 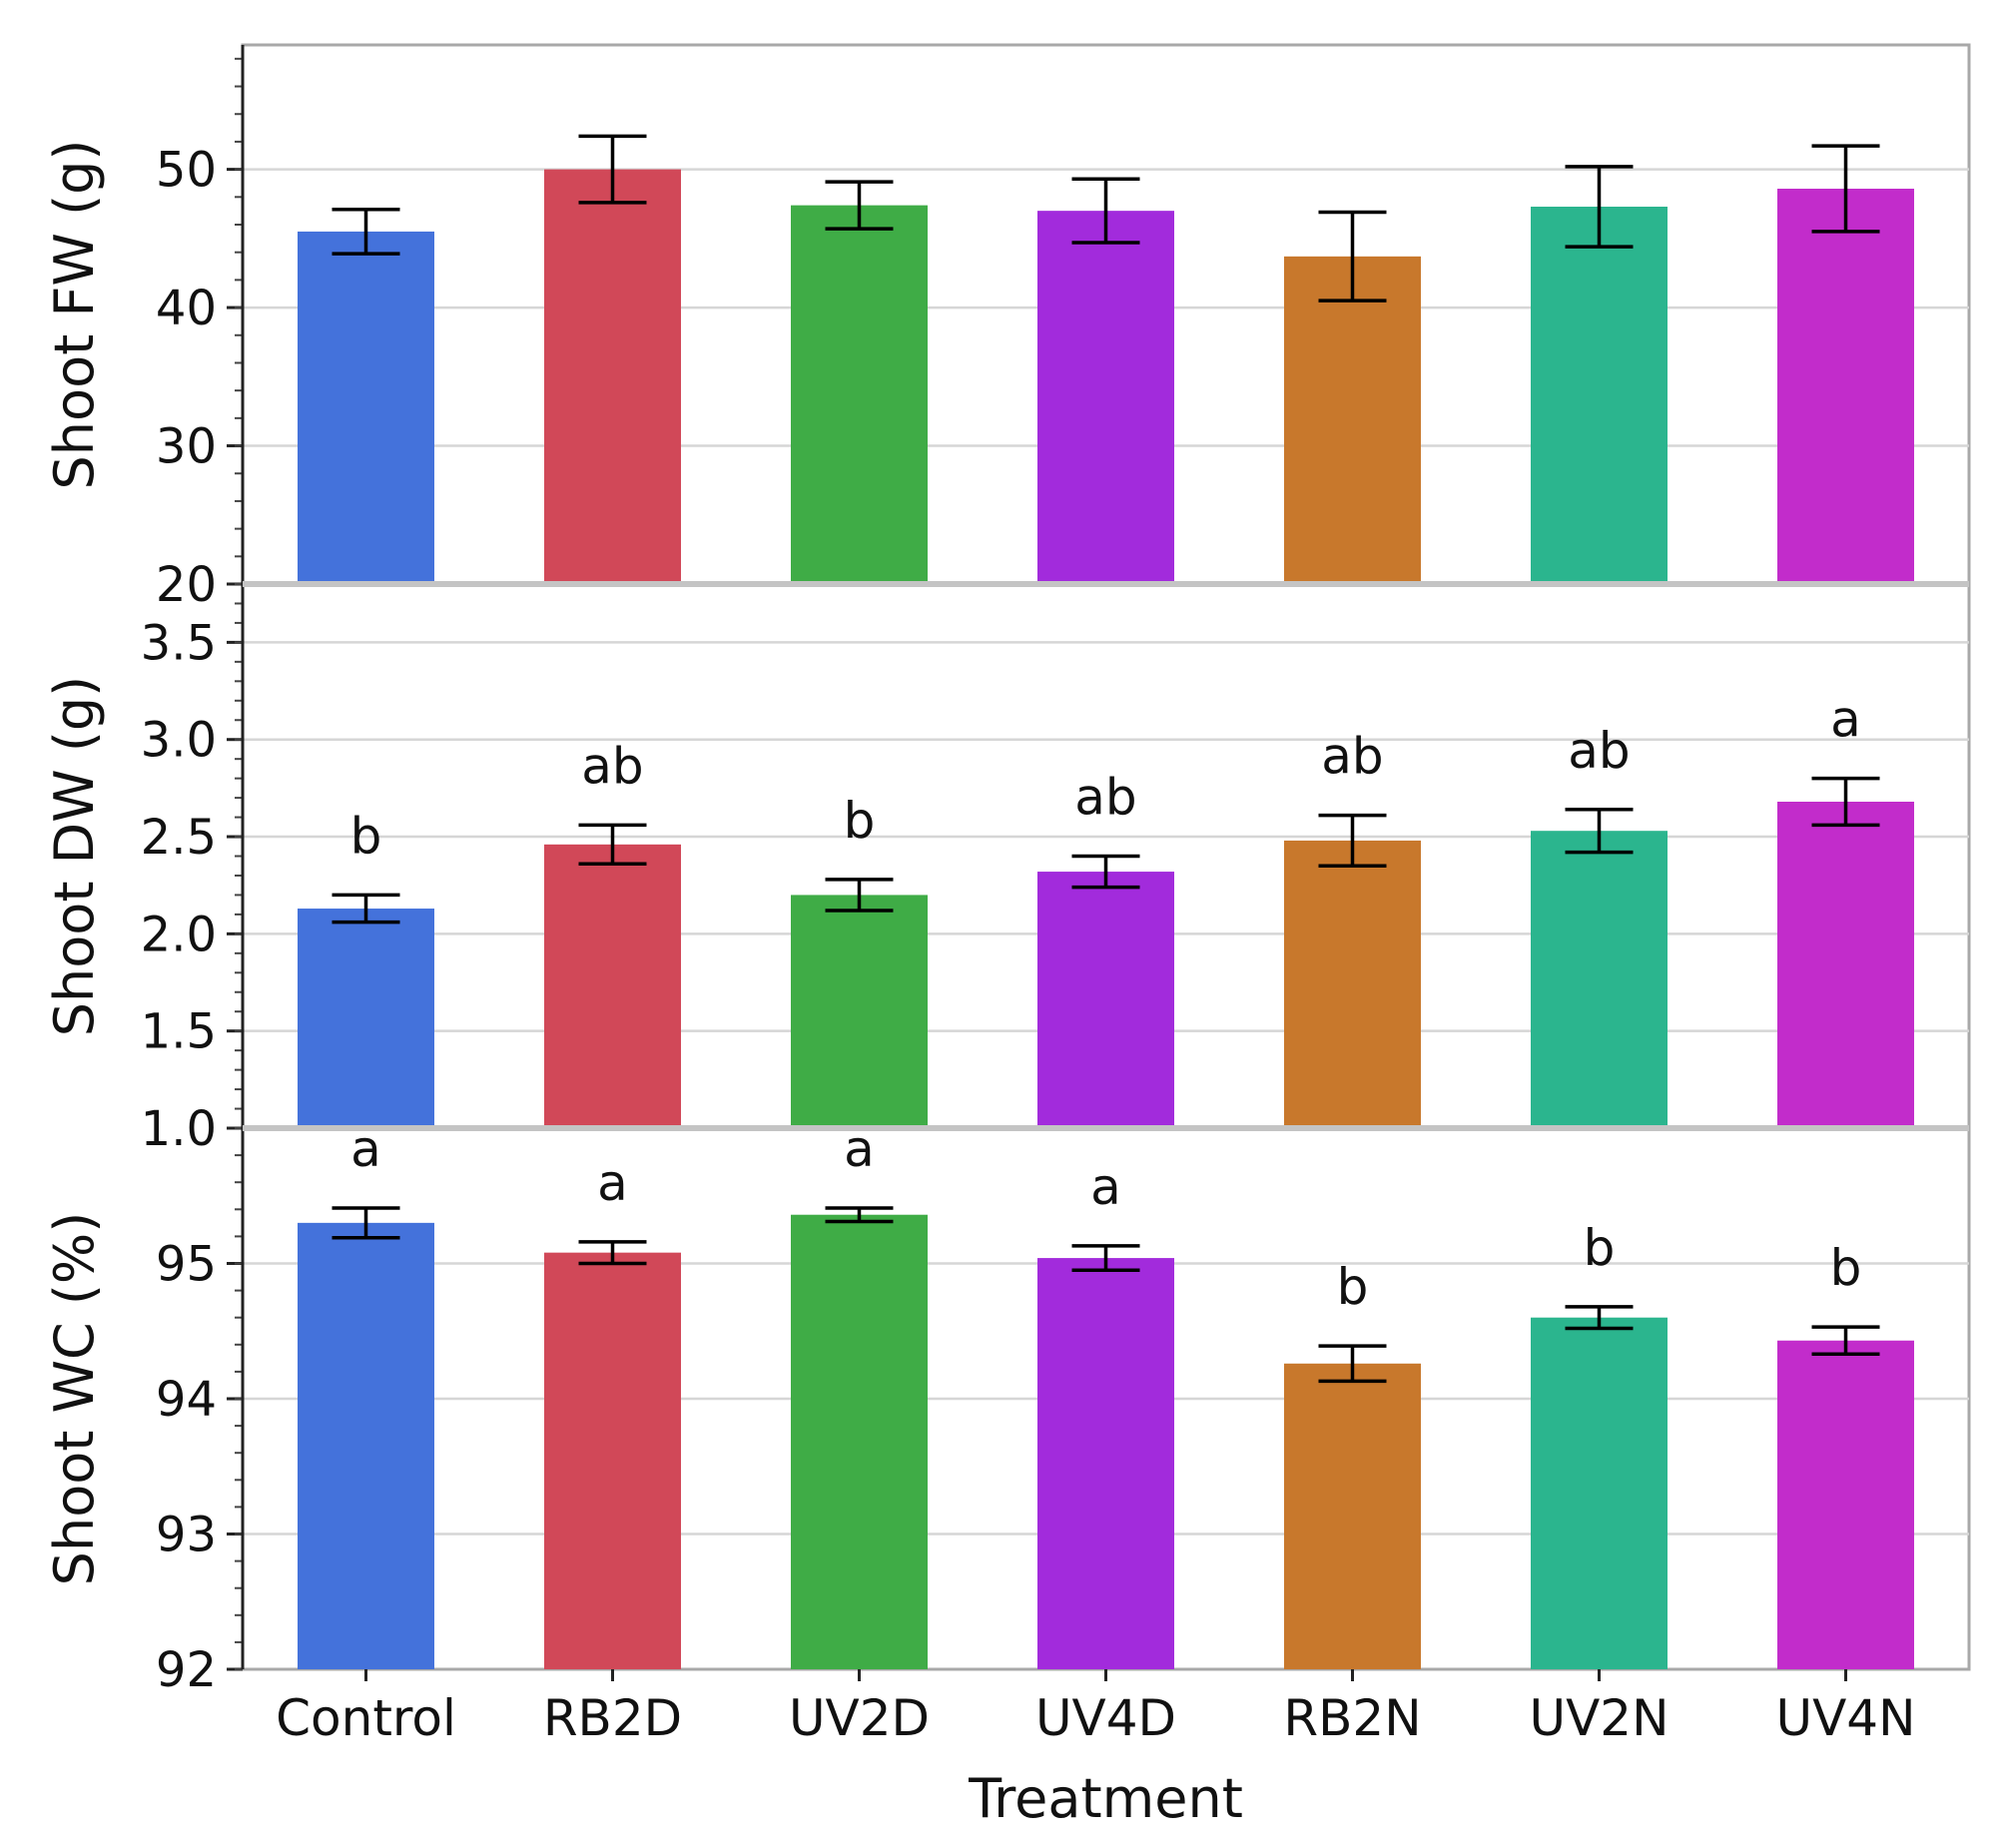 I want to click on x-tick-label: RB2D, so click(x=612, y=1718).